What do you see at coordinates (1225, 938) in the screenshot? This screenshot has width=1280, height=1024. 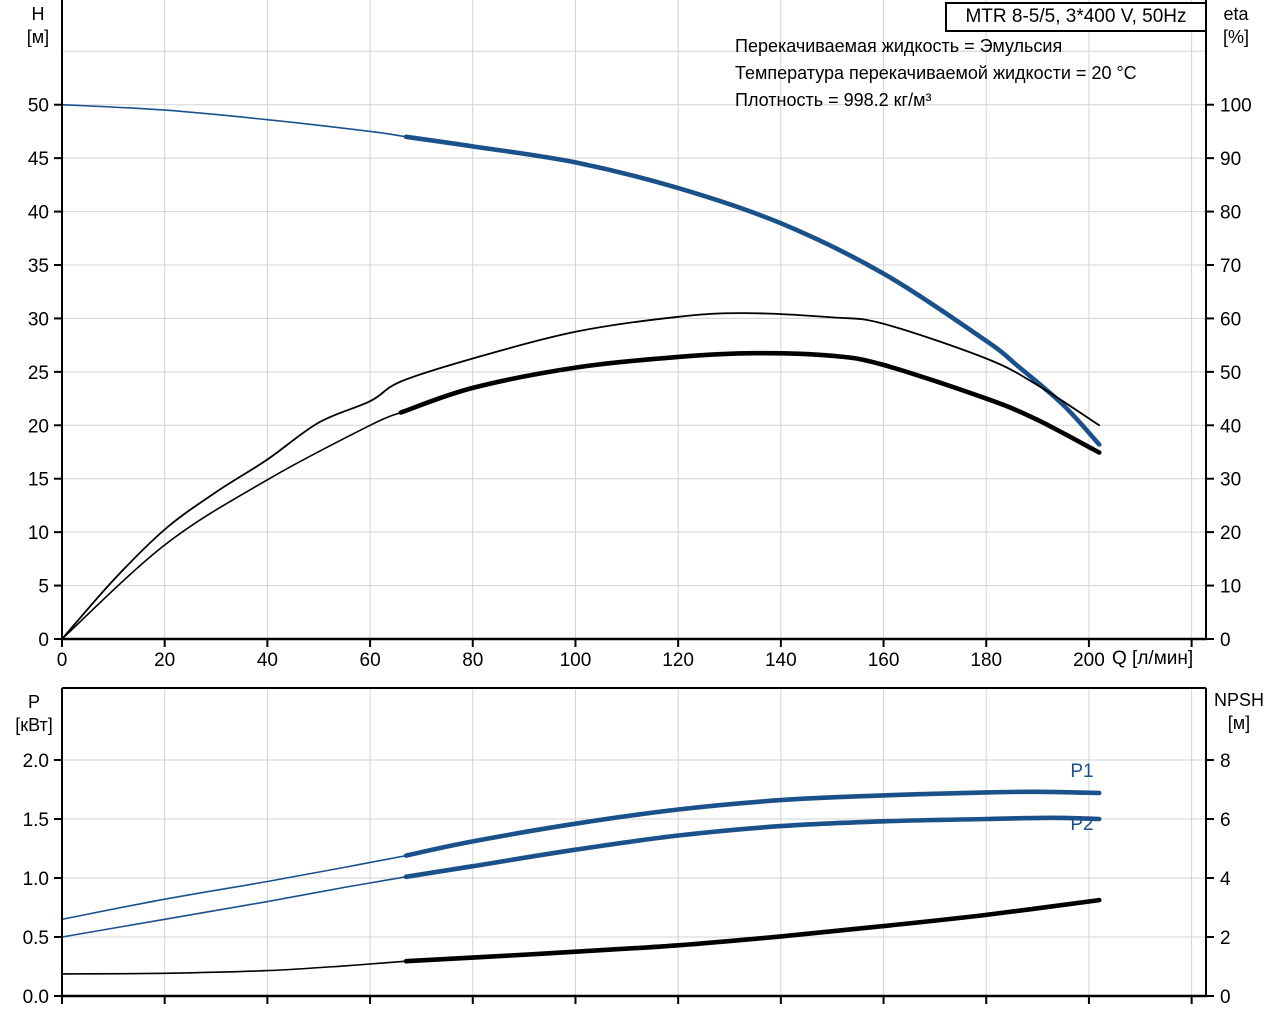 I see `y-right-tick-label: 2` at bounding box center [1225, 938].